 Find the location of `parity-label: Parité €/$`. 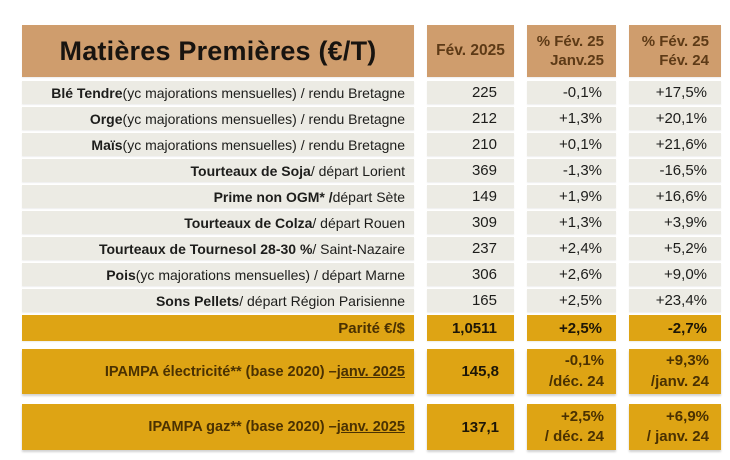

parity-label: Parité €/$ is located at coordinates (218, 328).